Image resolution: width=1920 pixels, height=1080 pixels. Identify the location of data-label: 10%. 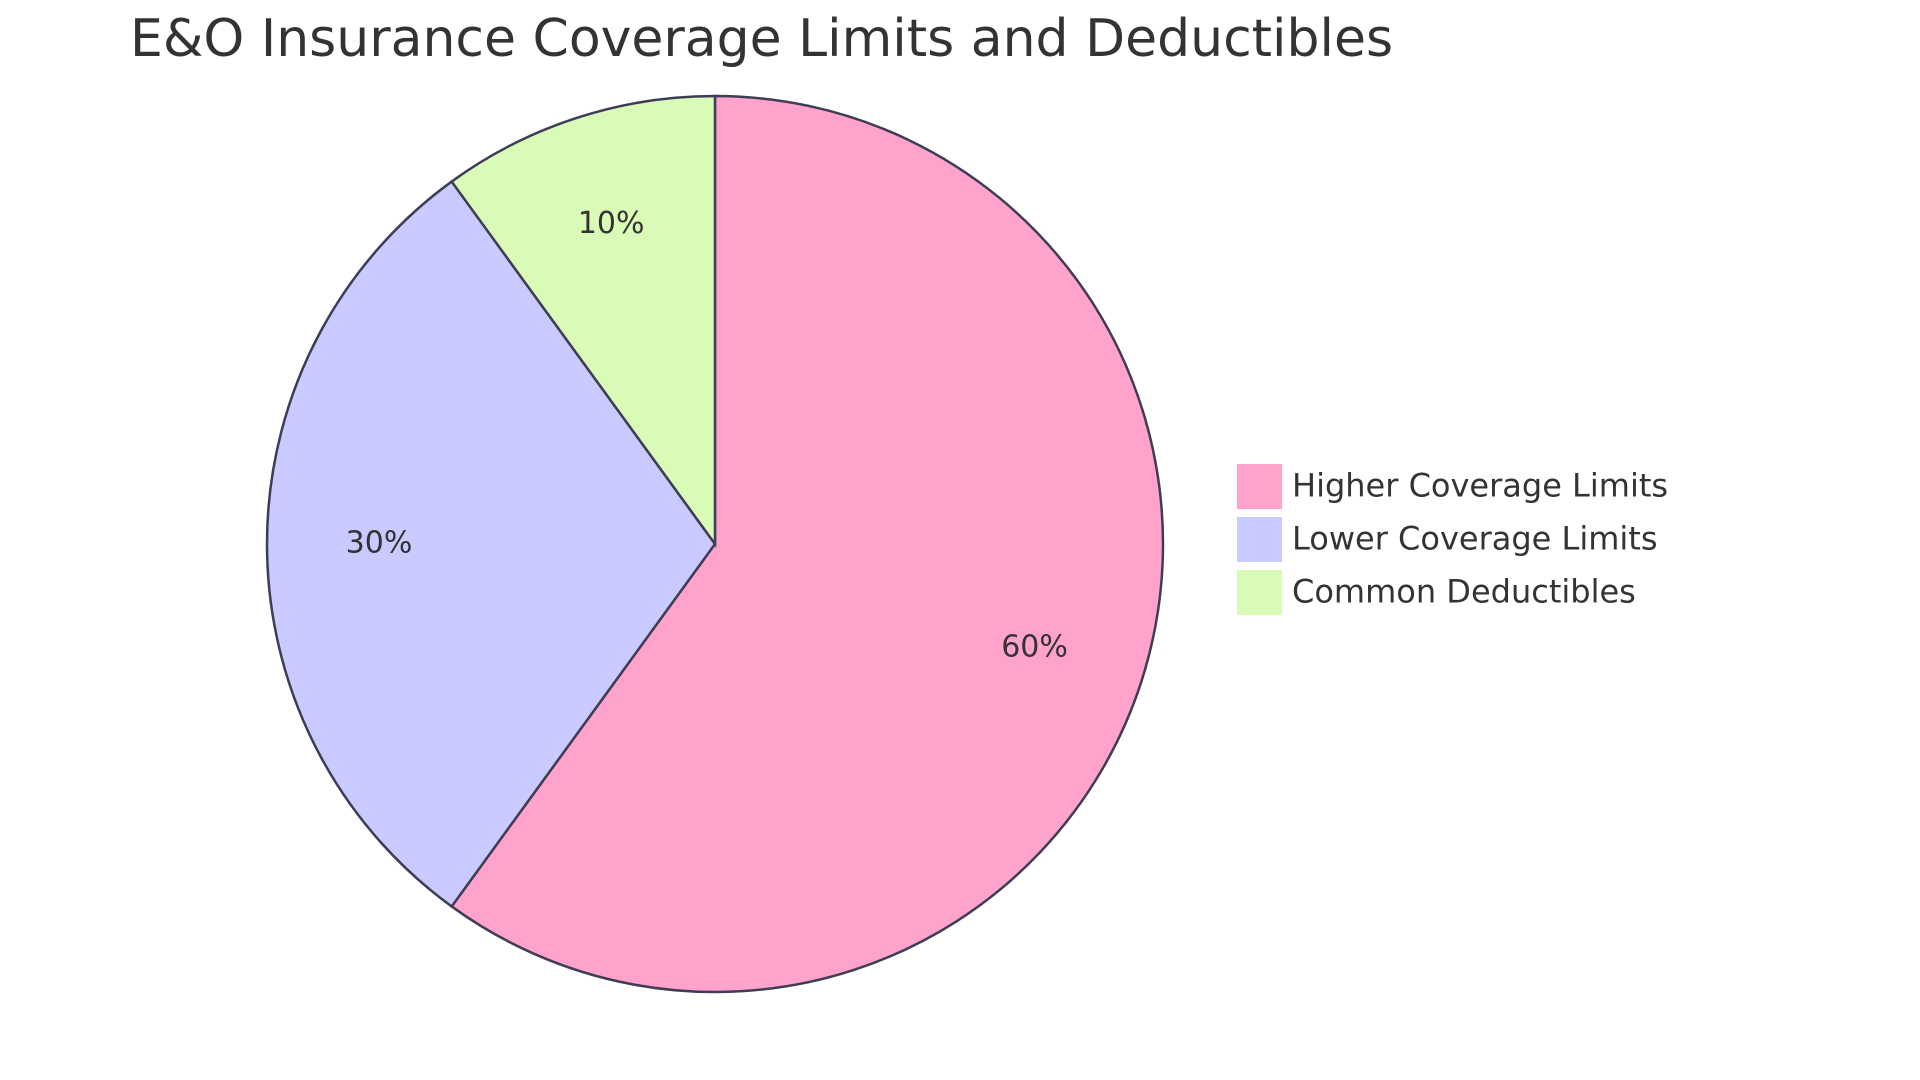
(611, 223).